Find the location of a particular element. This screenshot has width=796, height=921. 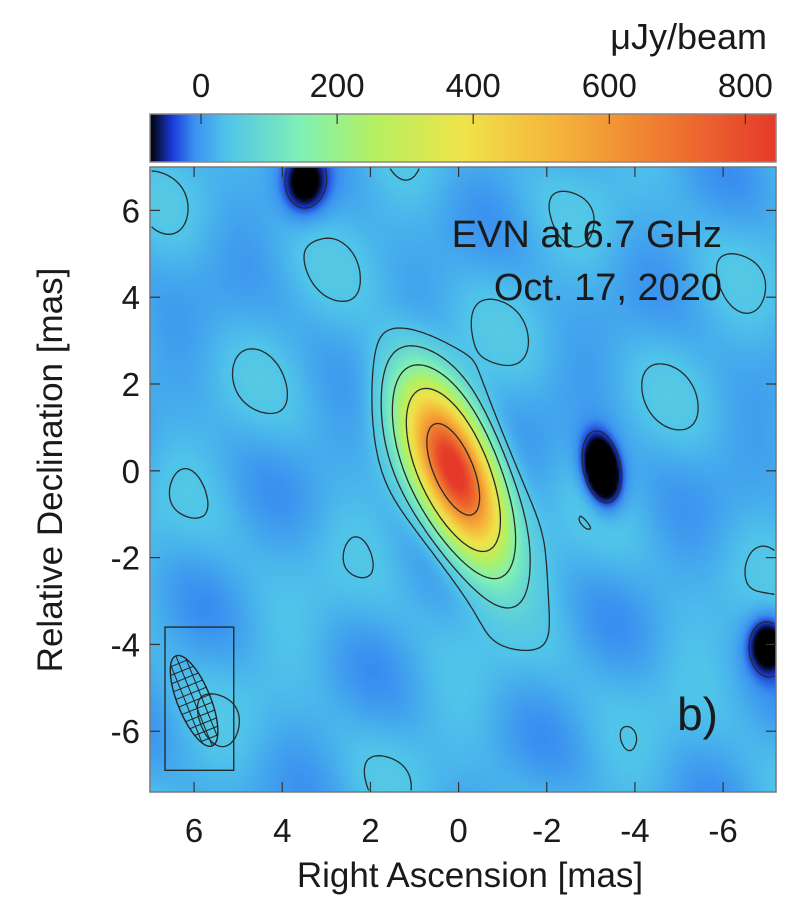

y-tick-label: 2 is located at coordinates (131, 384).